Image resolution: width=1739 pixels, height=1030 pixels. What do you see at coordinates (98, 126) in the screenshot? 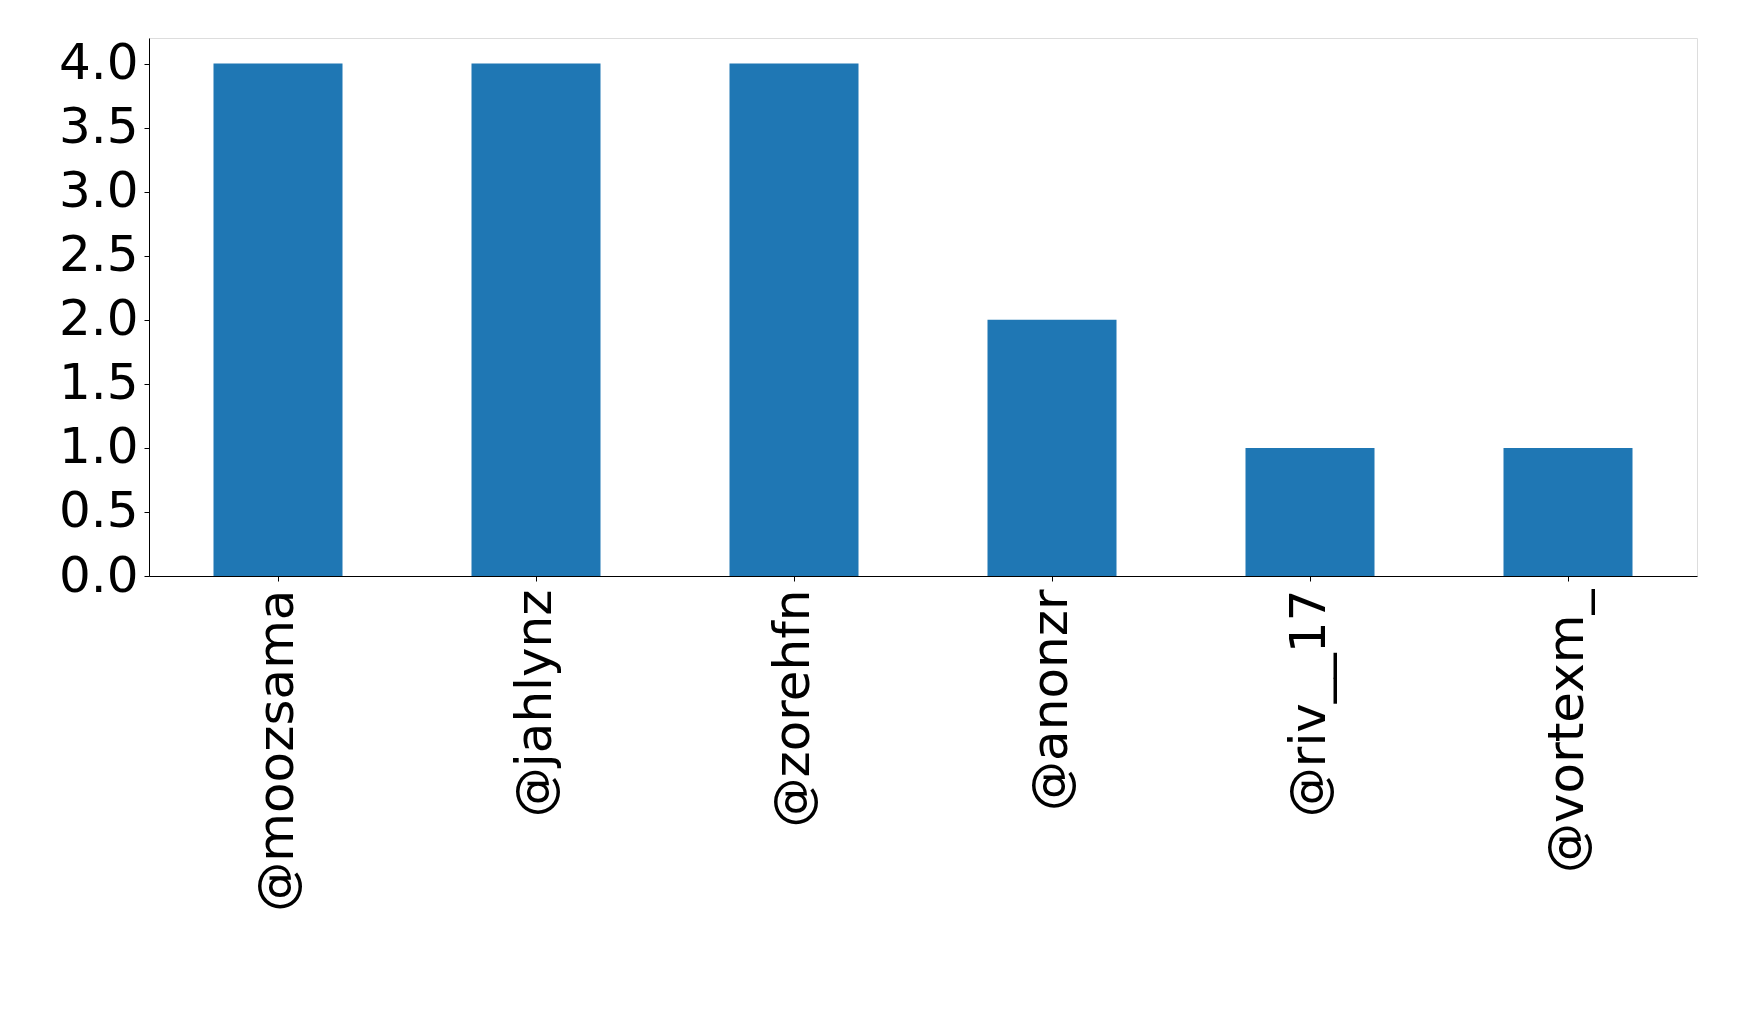
I see `y-tick-label: 3.5` at bounding box center [98, 126].